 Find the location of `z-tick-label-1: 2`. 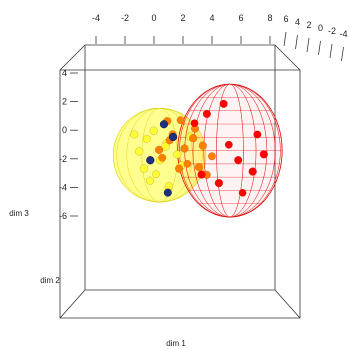

z-tick-label-1: 2 is located at coordinates (64, 102).